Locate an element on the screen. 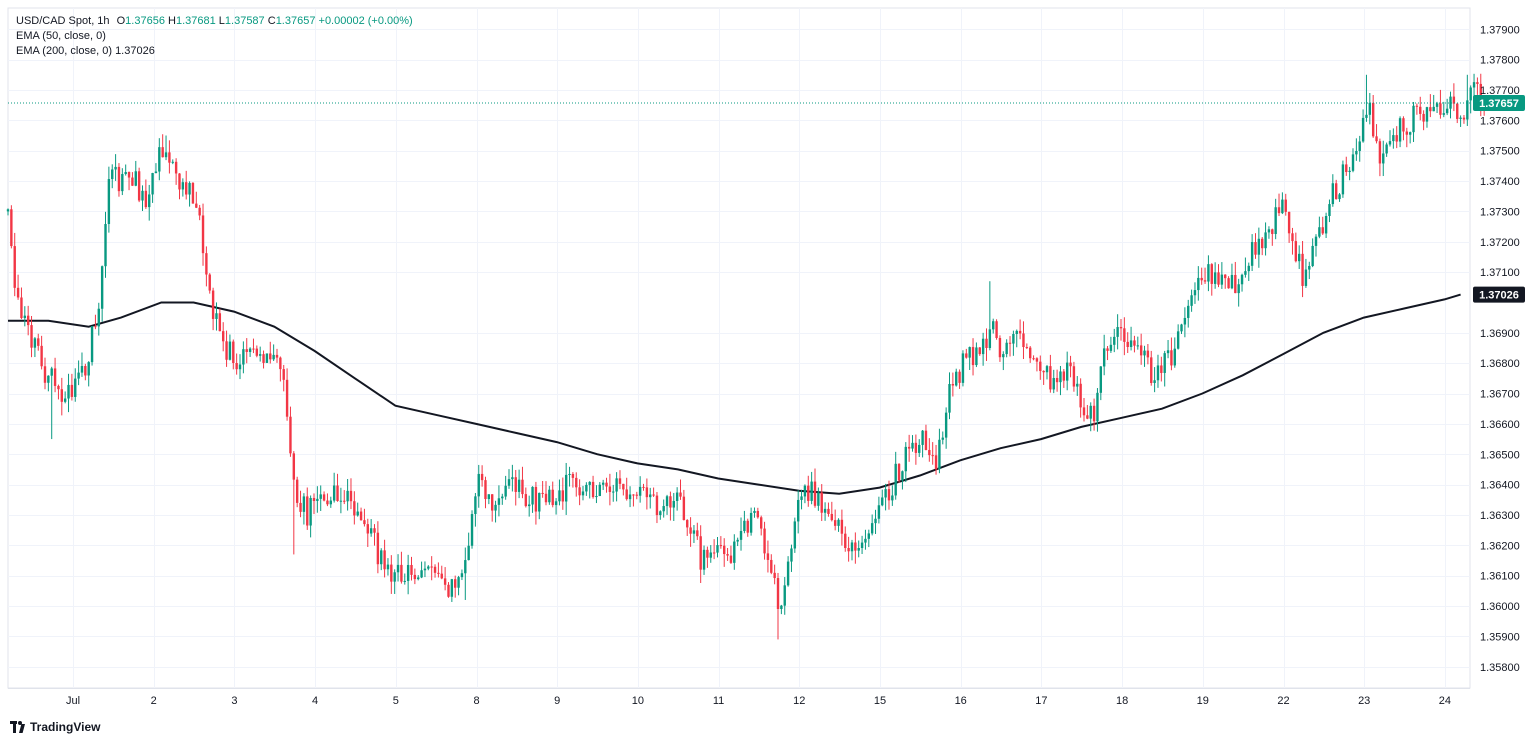  time-tick-label: Jul is located at coordinates (73, 701).